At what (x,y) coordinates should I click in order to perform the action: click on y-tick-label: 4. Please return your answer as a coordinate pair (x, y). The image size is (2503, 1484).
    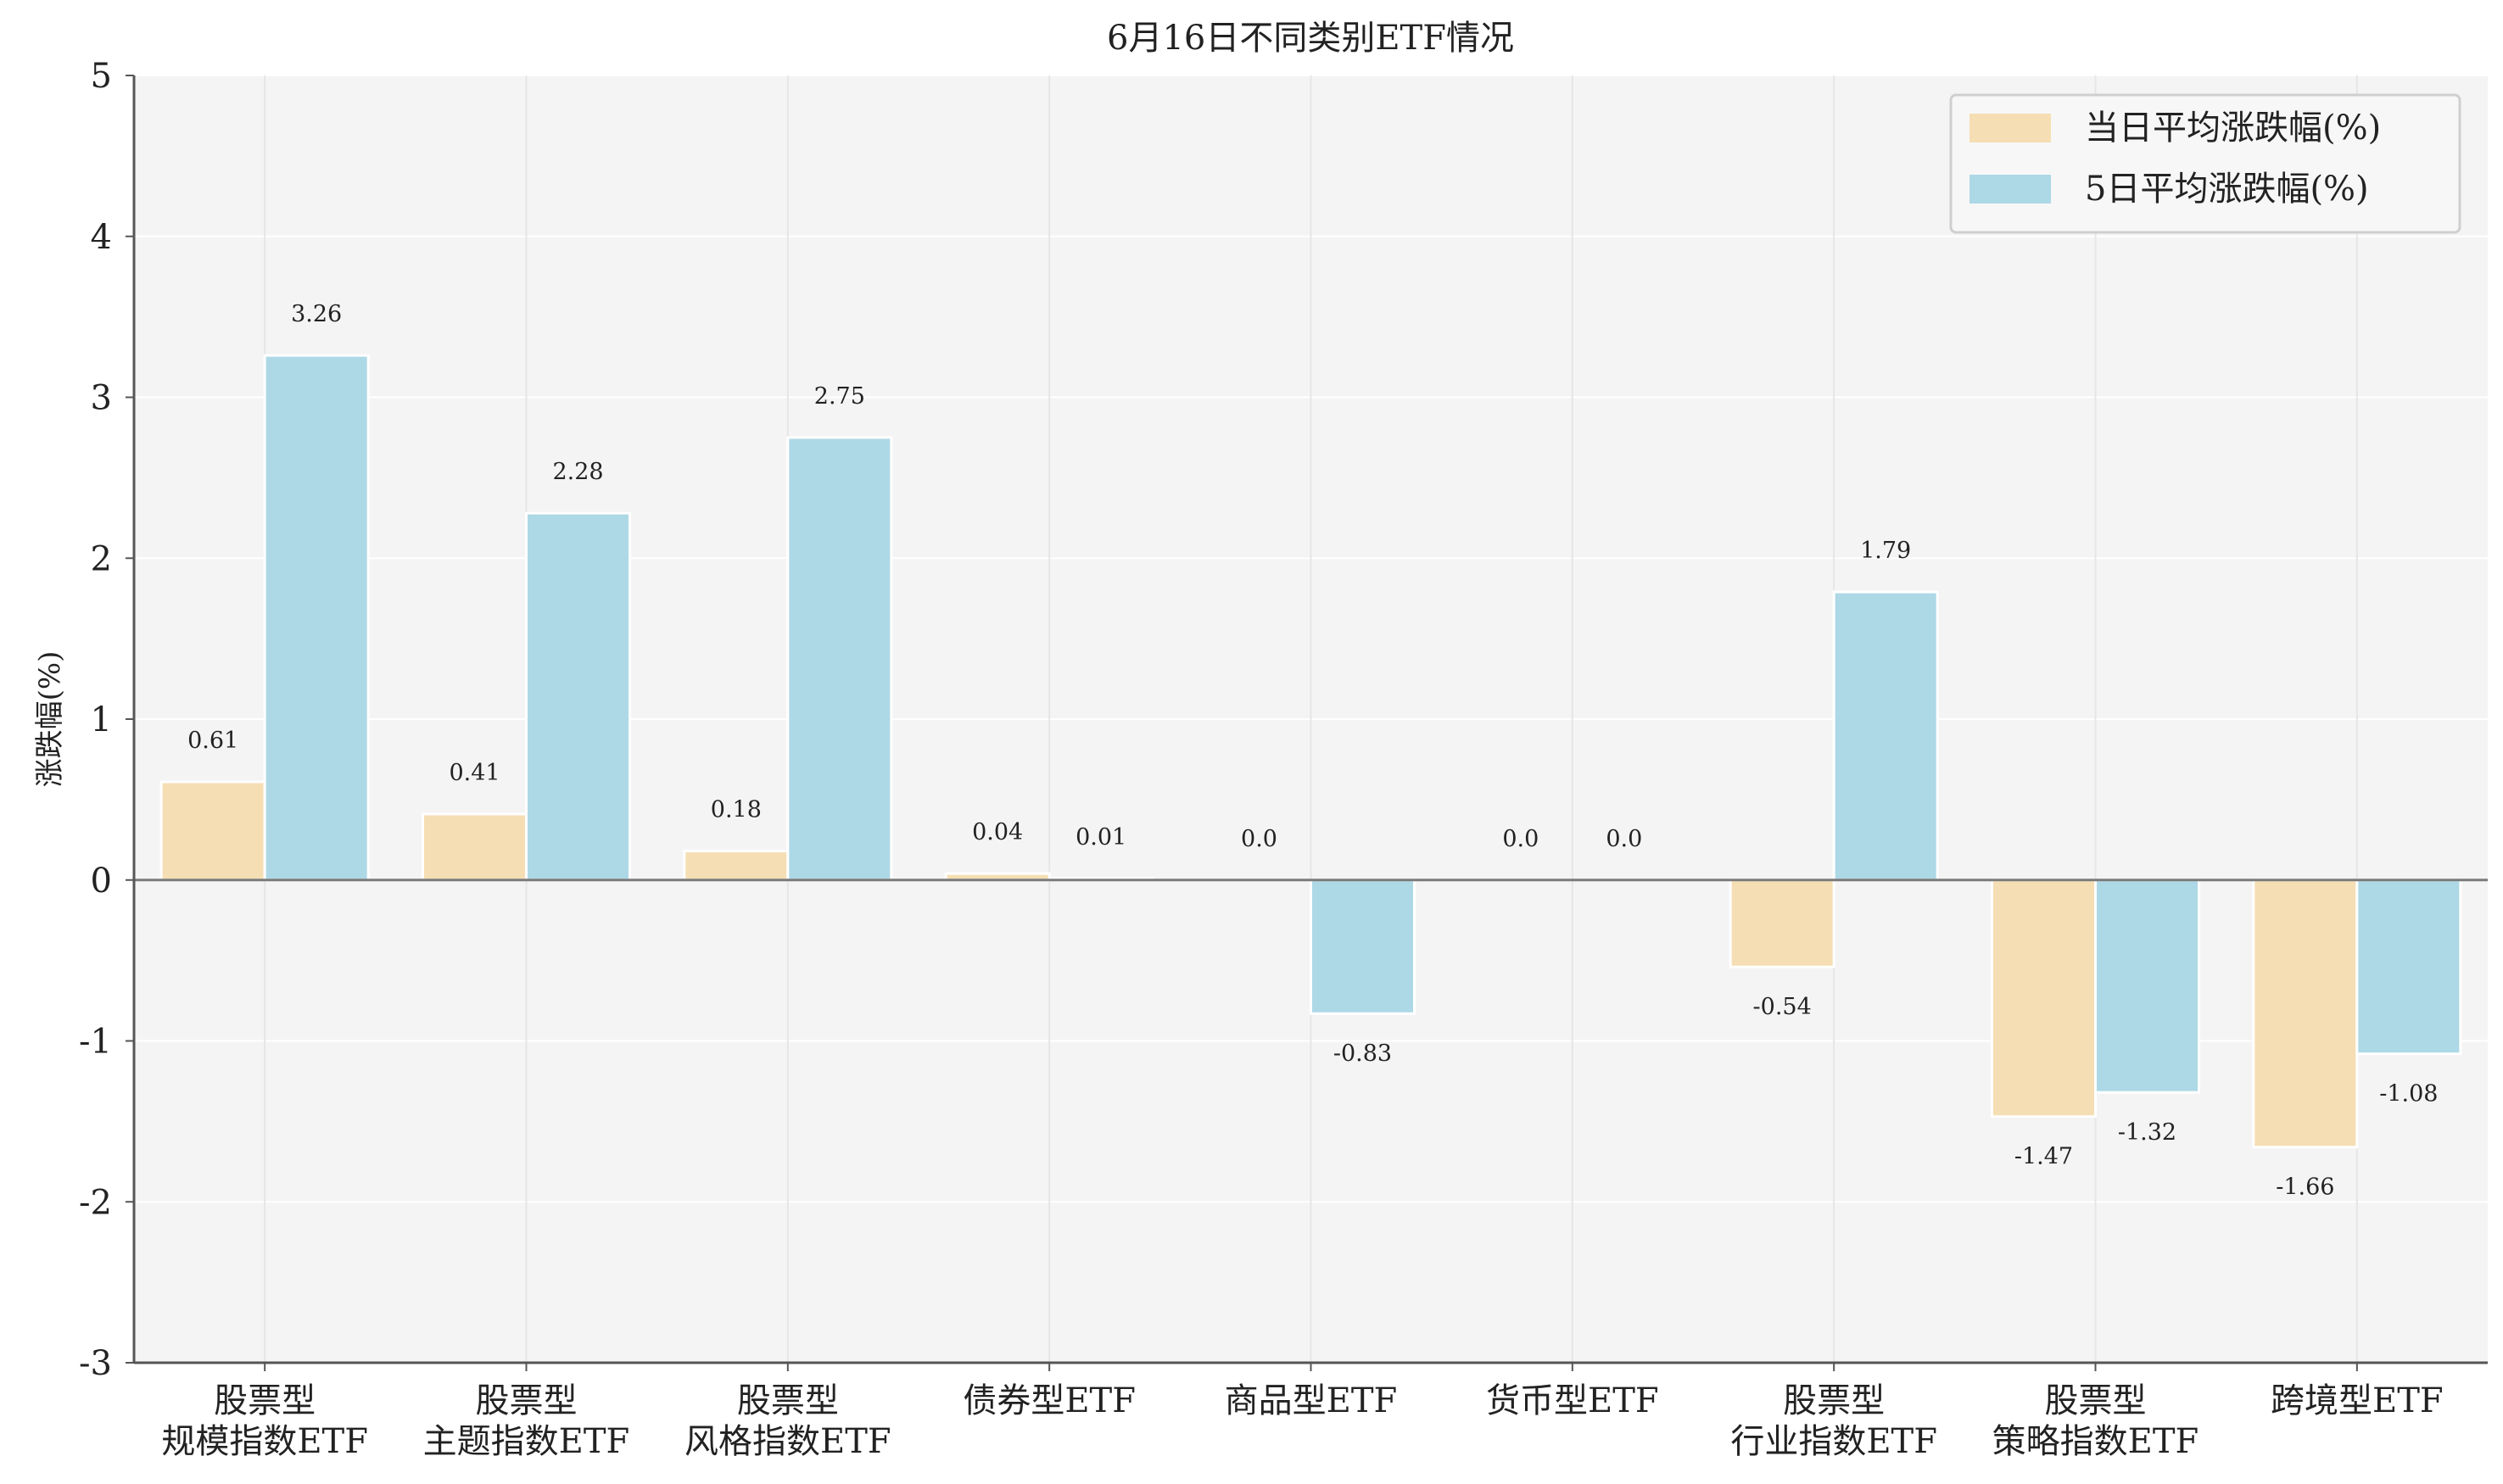
    Looking at the image, I should click on (101, 237).